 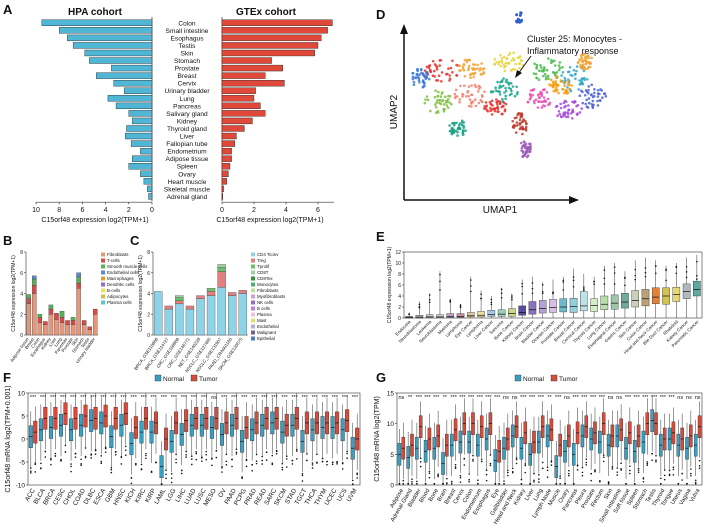 What do you see at coordinates (608, 494) in the screenshot?
I see `paired-category-label: Skin` at bounding box center [608, 494].